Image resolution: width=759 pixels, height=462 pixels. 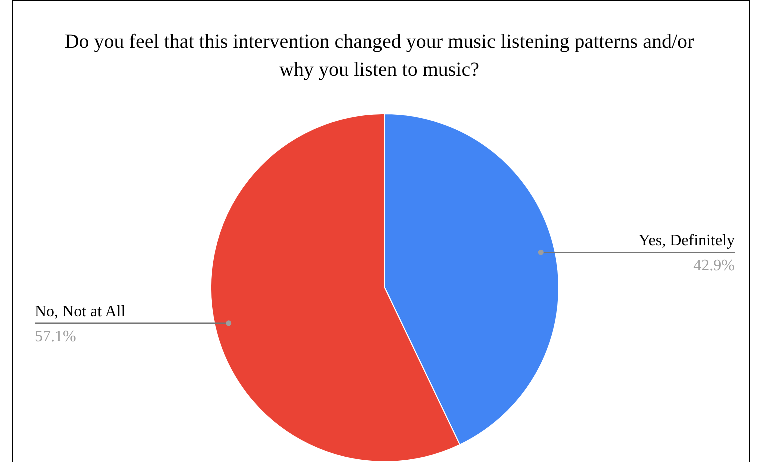 What do you see at coordinates (714, 266) in the screenshot?
I see `data-label: 42.9%` at bounding box center [714, 266].